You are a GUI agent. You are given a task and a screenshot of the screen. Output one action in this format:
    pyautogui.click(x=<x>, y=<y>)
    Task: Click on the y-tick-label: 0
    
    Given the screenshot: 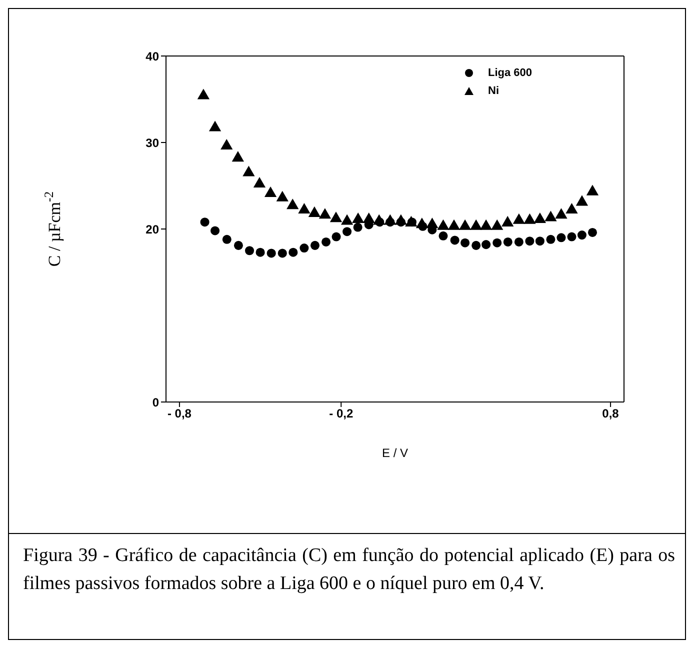 What is the action you would take?
    pyautogui.click(x=156, y=402)
    